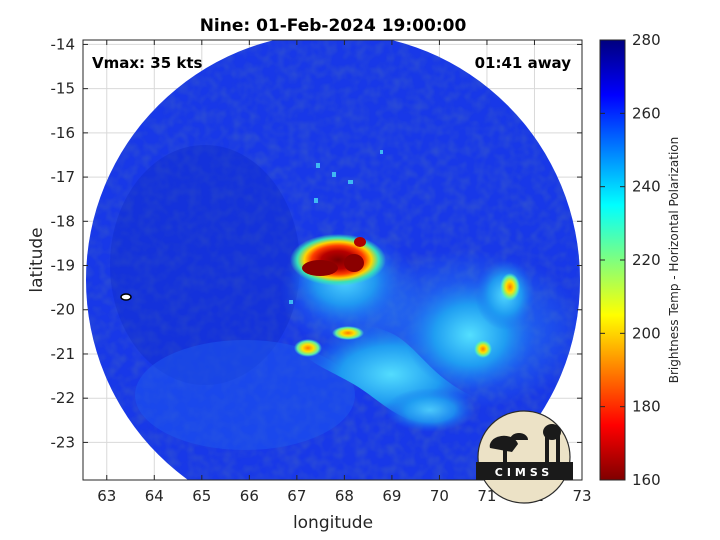 The image size is (720, 540). What do you see at coordinates (63, 177) in the screenshot?
I see `y-tick-label: -17` at bounding box center [63, 177].